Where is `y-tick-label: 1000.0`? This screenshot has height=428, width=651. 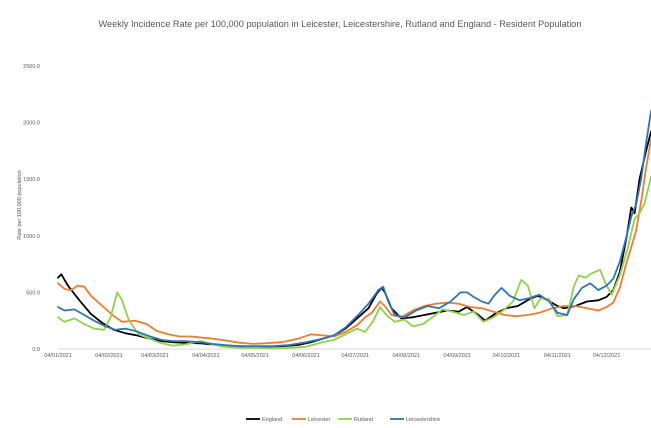 y-tick-label: 1000.0 is located at coordinates (31, 237).